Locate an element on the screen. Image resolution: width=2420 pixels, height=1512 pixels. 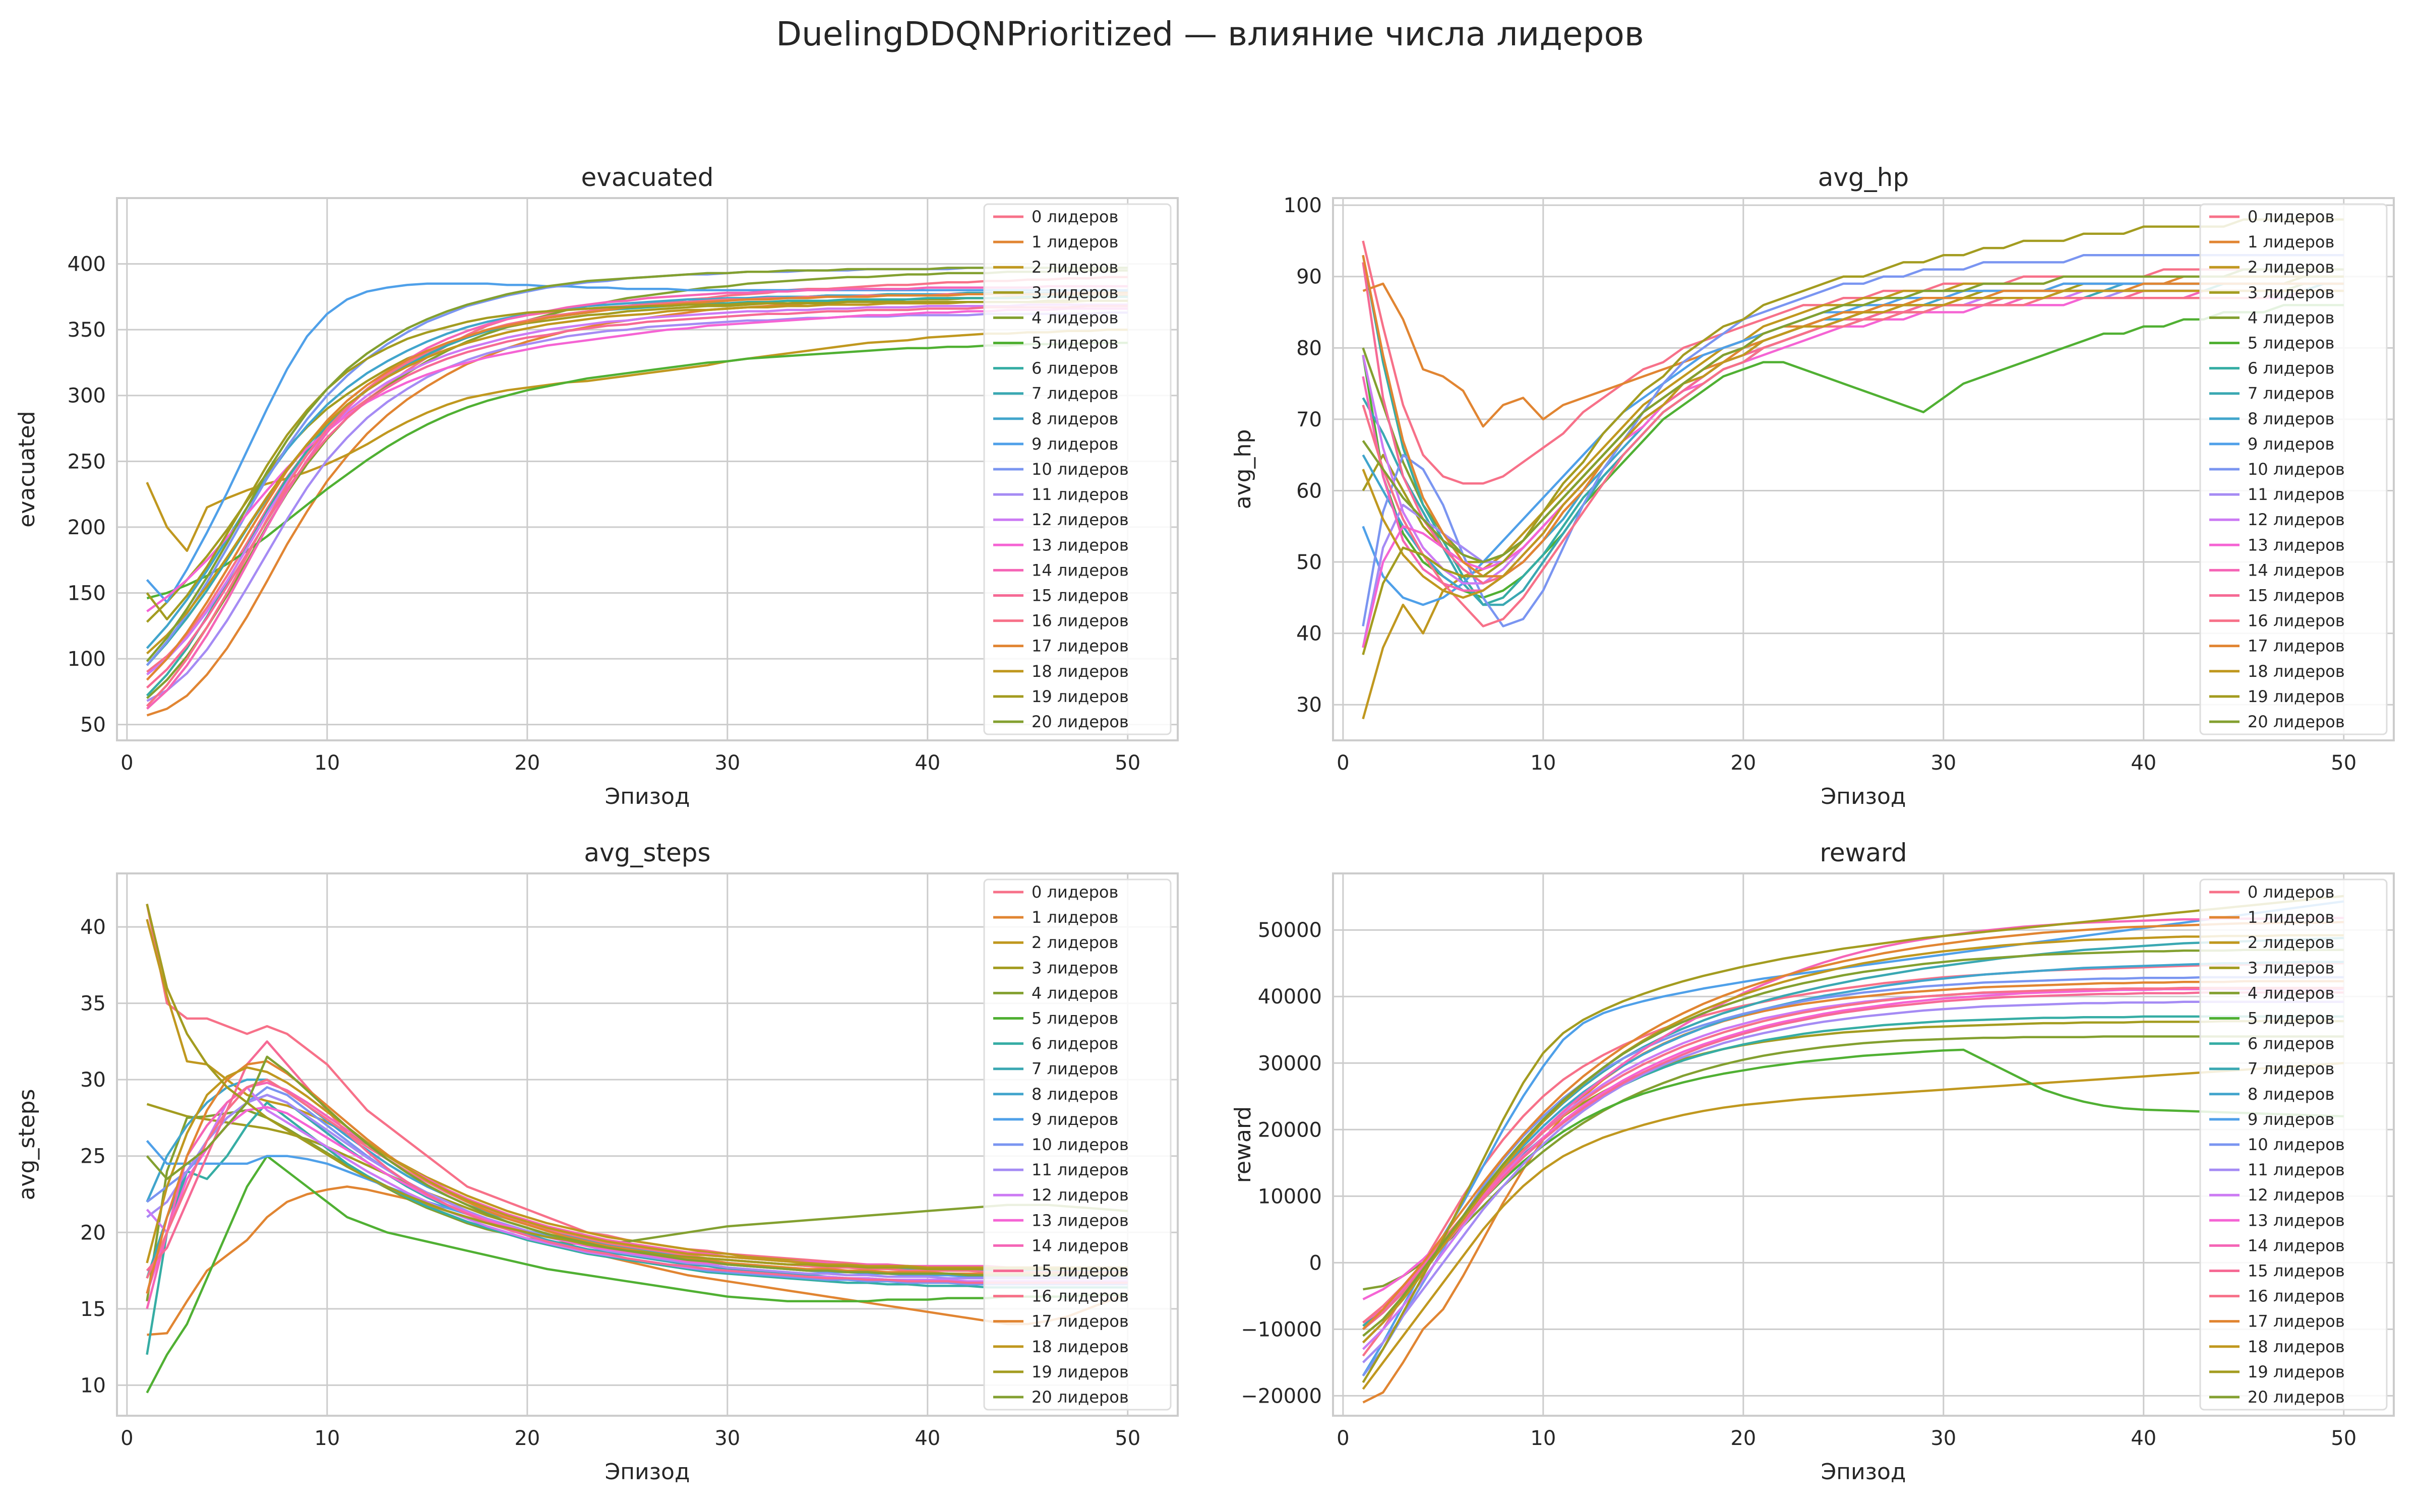
y-tick-label: 200 is located at coordinates (87, 527).